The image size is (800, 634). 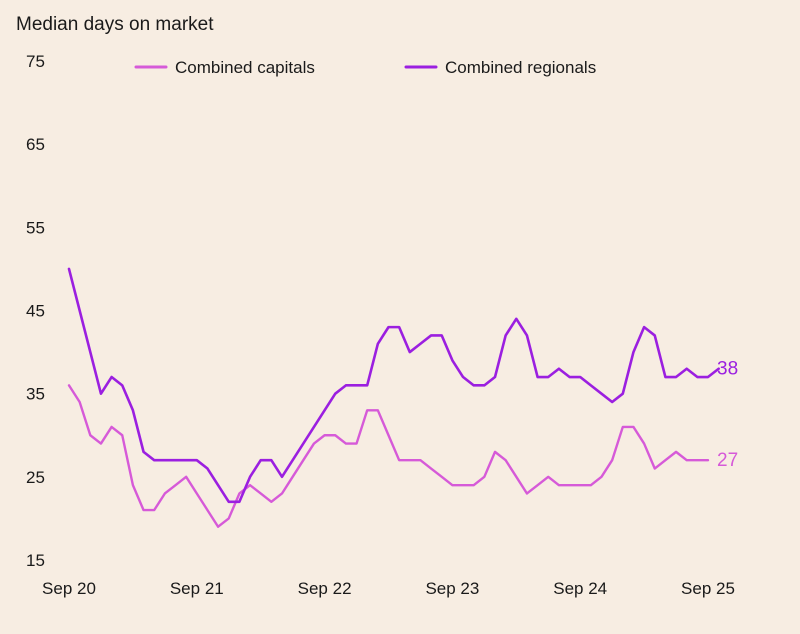 What do you see at coordinates (727, 460) in the screenshot?
I see `end-label-capitals: 27` at bounding box center [727, 460].